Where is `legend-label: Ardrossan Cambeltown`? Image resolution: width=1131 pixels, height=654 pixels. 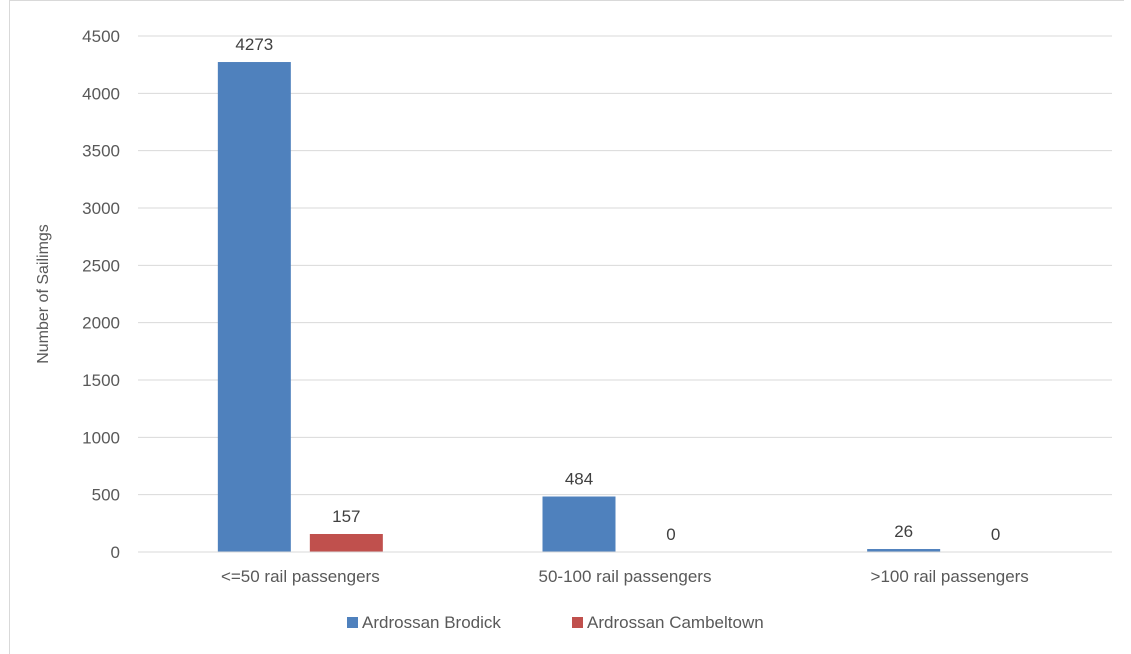 legend-label: Ardrossan Cambeltown is located at coordinates (675, 622).